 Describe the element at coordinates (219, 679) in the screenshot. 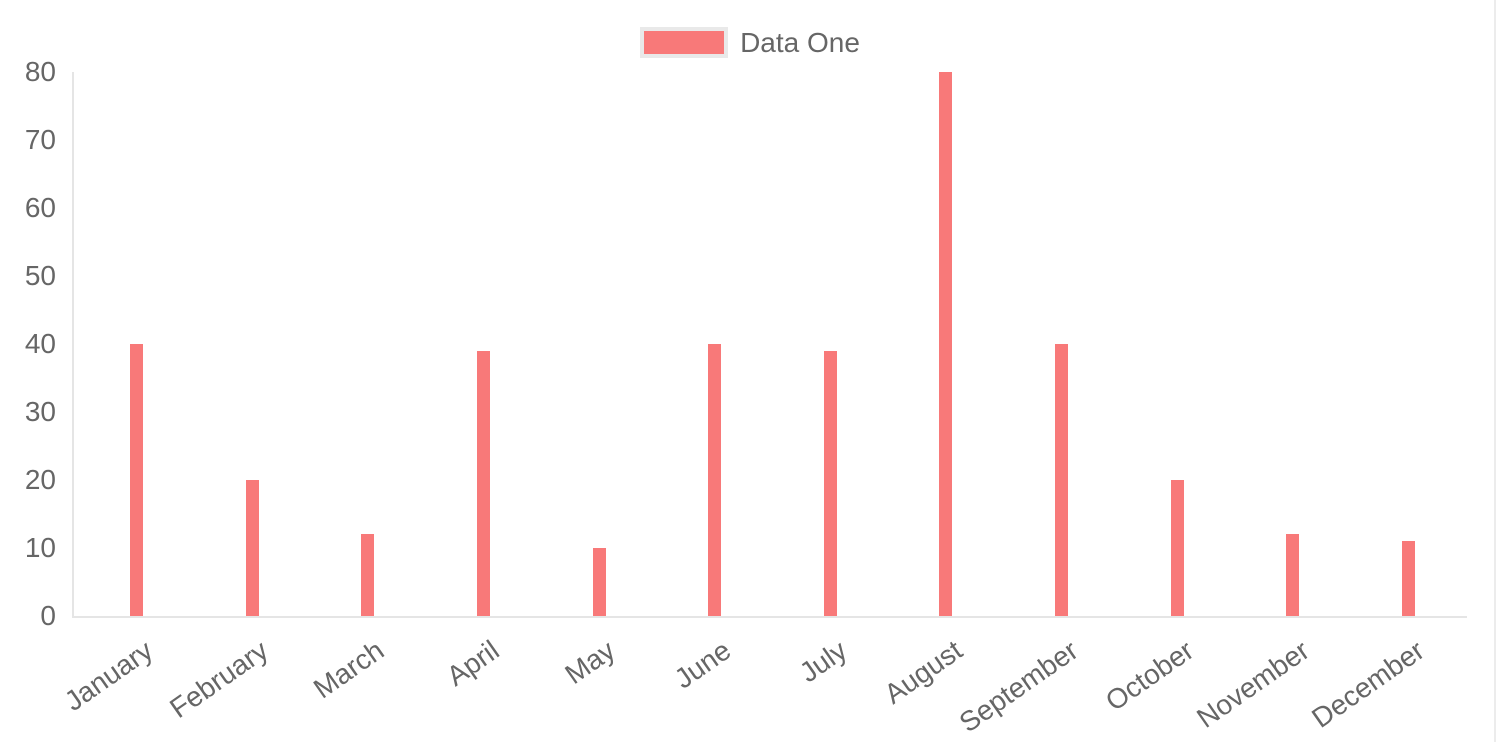

I see `x-axis-label-february: February` at that location.